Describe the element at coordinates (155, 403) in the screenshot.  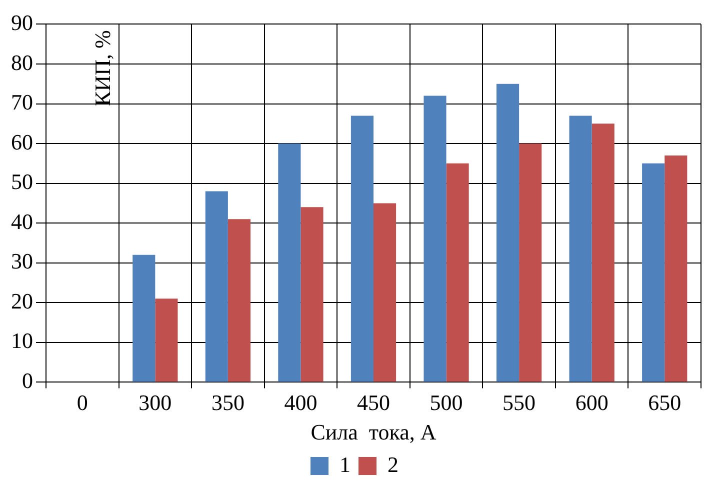
I see `x-tick-label: 300` at that location.